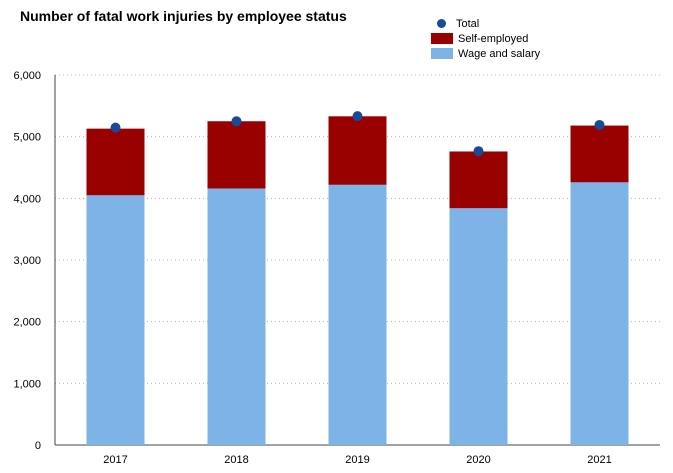 This screenshot has width=673, height=473. Describe the element at coordinates (115, 460) in the screenshot. I see `x-tick-label: 2017` at that location.